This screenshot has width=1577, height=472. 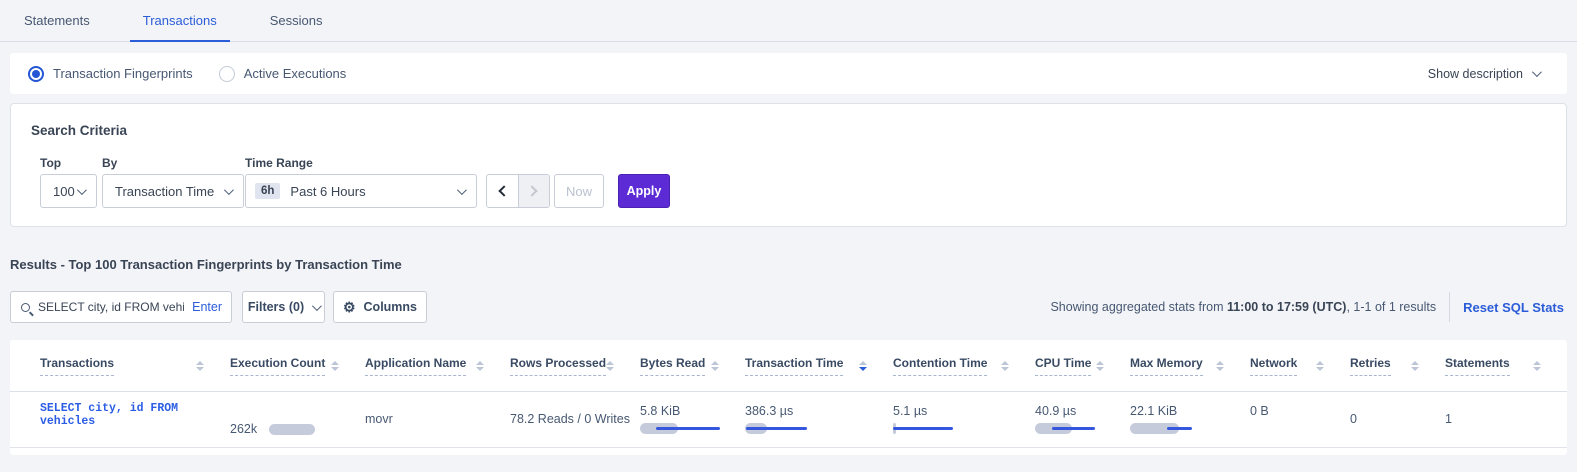 I want to click on by-select: Transaction Time, so click(x=173, y=191).